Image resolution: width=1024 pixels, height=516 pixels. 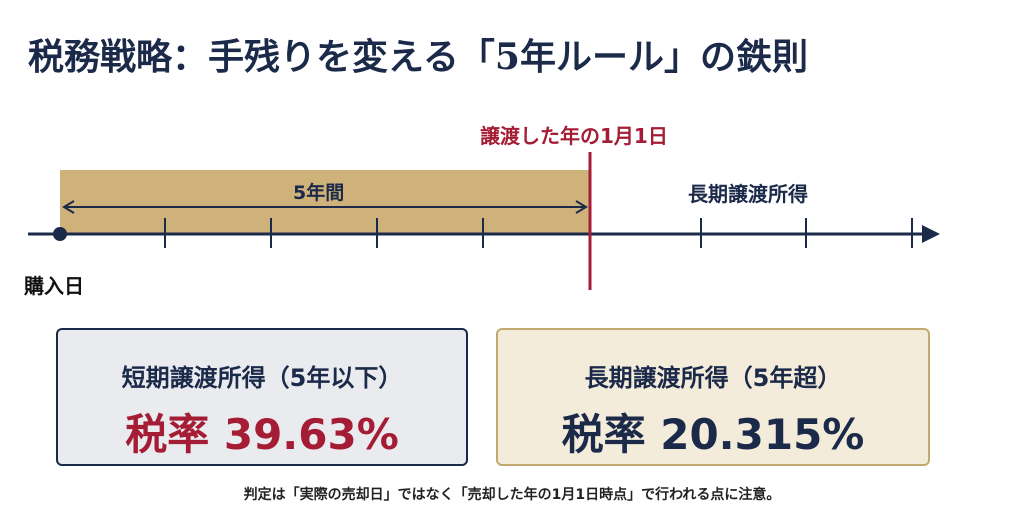 What do you see at coordinates (54, 286) in the screenshot?
I see `purchase-date-label: 購入日` at bounding box center [54, 286].